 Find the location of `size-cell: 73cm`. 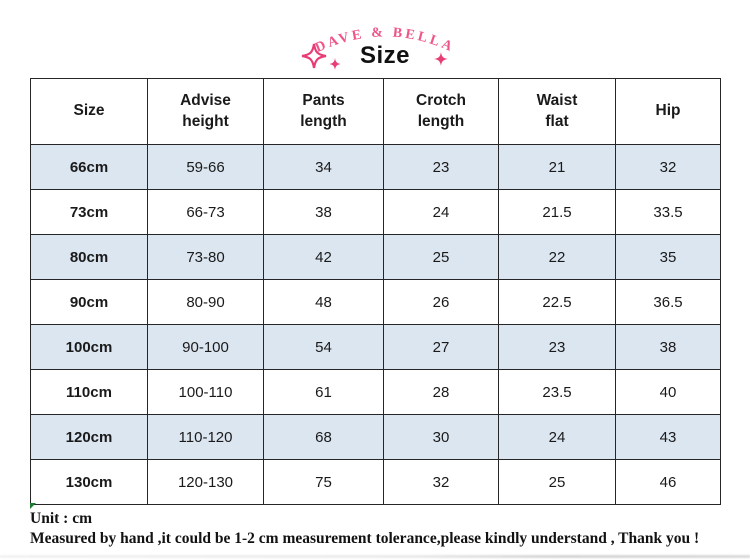

size-cell: 73cm is located at coordinates (89, 212).